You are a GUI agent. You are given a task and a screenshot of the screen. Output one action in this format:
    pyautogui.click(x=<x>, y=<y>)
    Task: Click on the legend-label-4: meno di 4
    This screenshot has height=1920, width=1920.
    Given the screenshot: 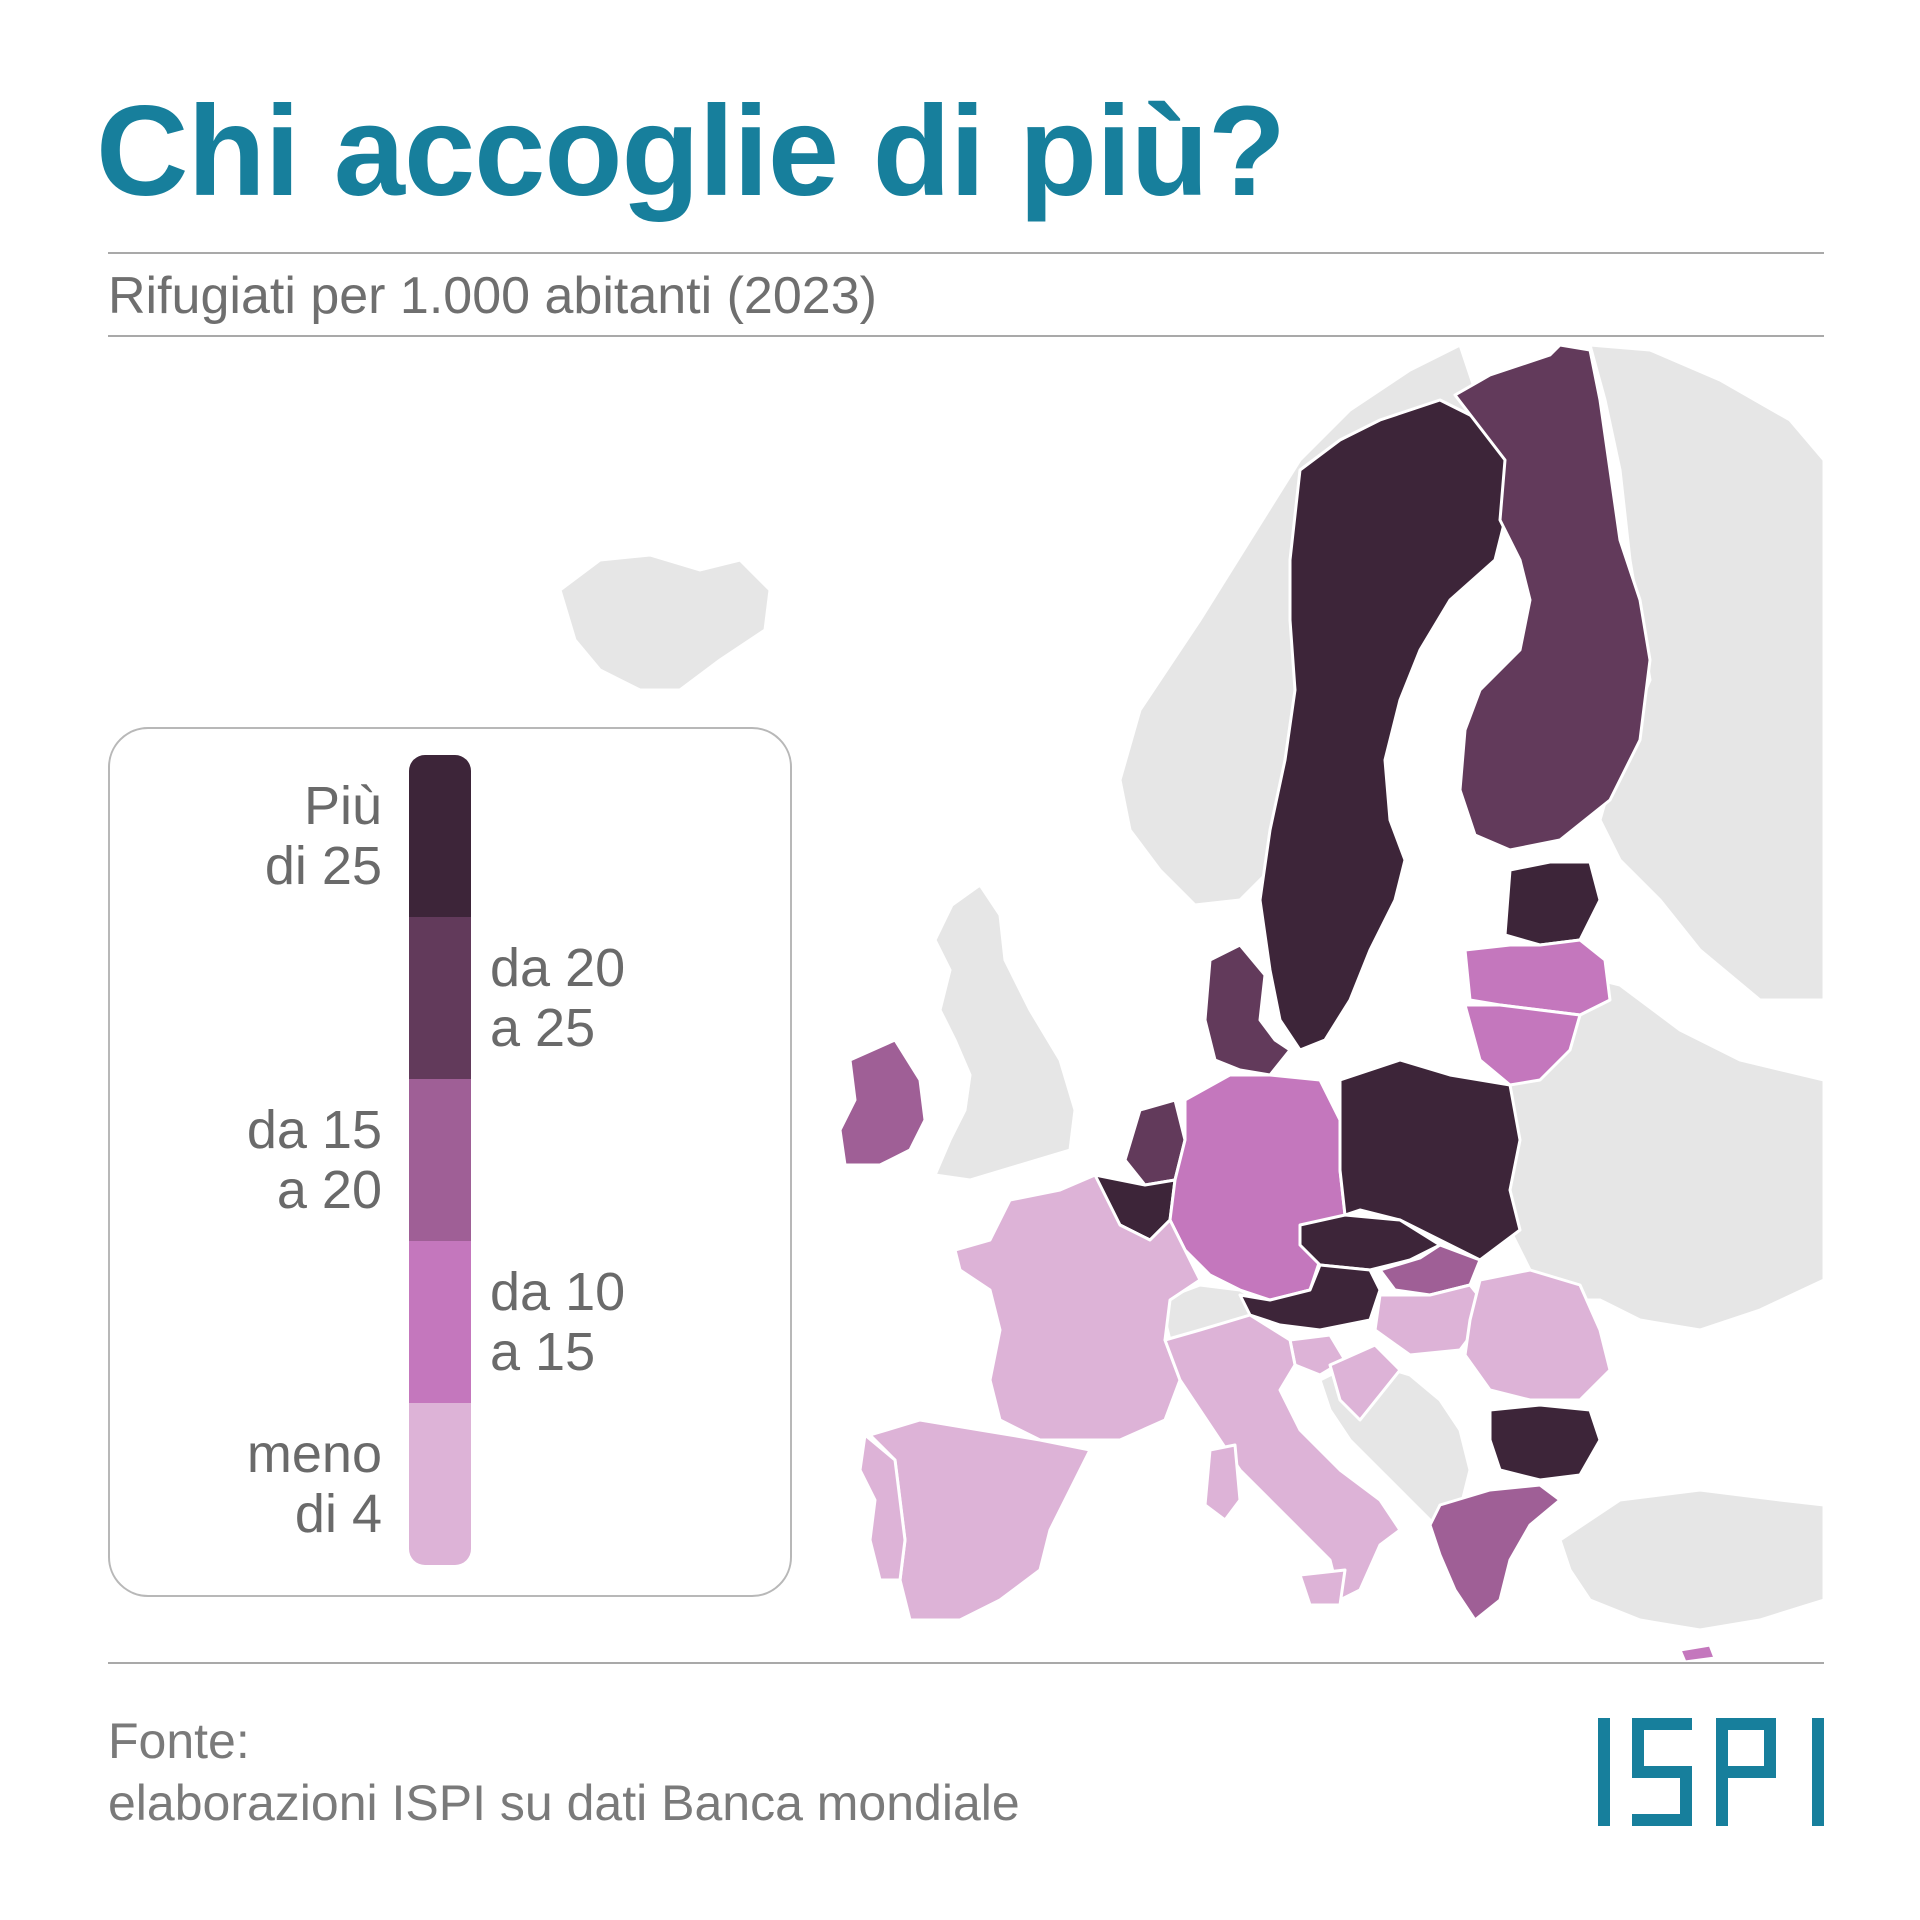 What is the action you would take?
    pyautogui.click(x=314, y=1484)
    